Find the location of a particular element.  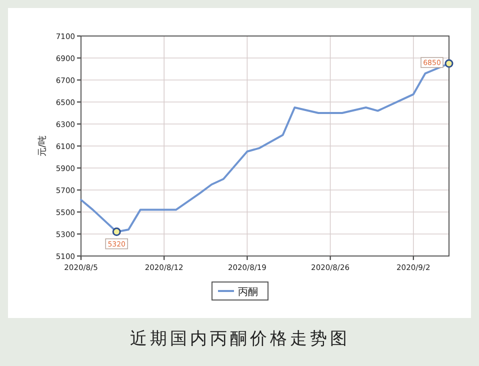

text: 近期国内丙酮价格走势图 is located at coordinates (240, 339).